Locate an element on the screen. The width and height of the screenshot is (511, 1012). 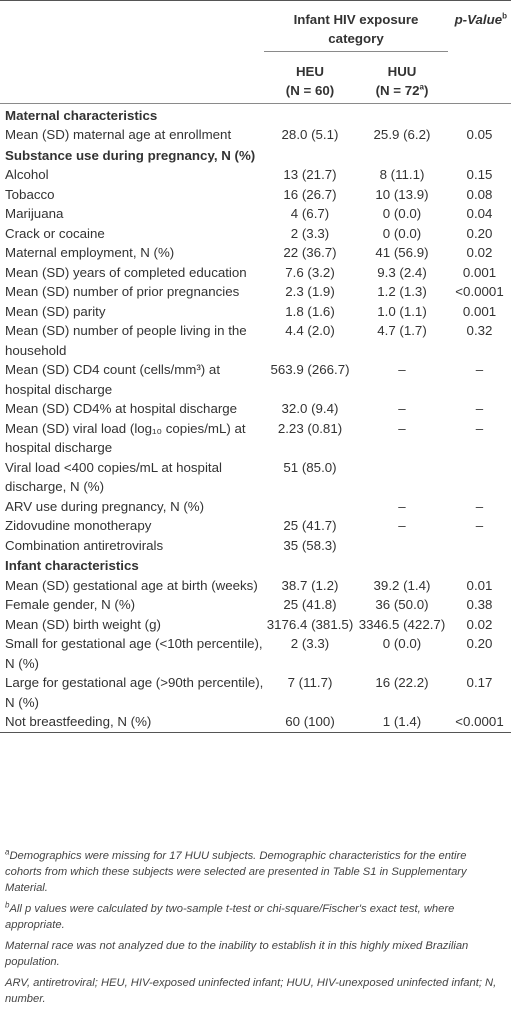
section-header: Substance use during pregnancy, N (%) is located at coordinates (255, 155).